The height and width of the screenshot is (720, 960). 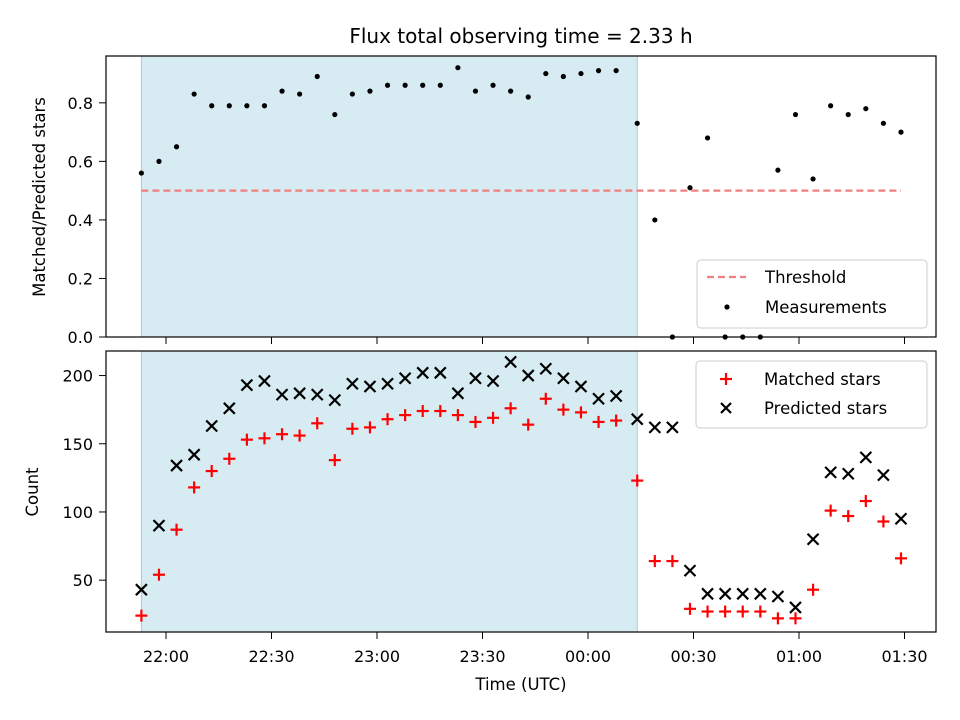 I want to click on top-y-tick-label: 0.6, so click(x=80, y=161).